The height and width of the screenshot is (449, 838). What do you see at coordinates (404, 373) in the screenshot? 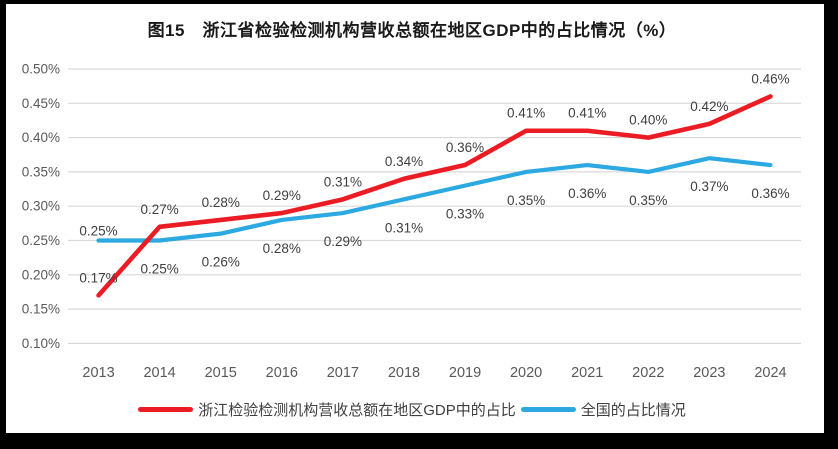
I see `x-axis-tick-label: 2018` at bounding box center [404, 373].